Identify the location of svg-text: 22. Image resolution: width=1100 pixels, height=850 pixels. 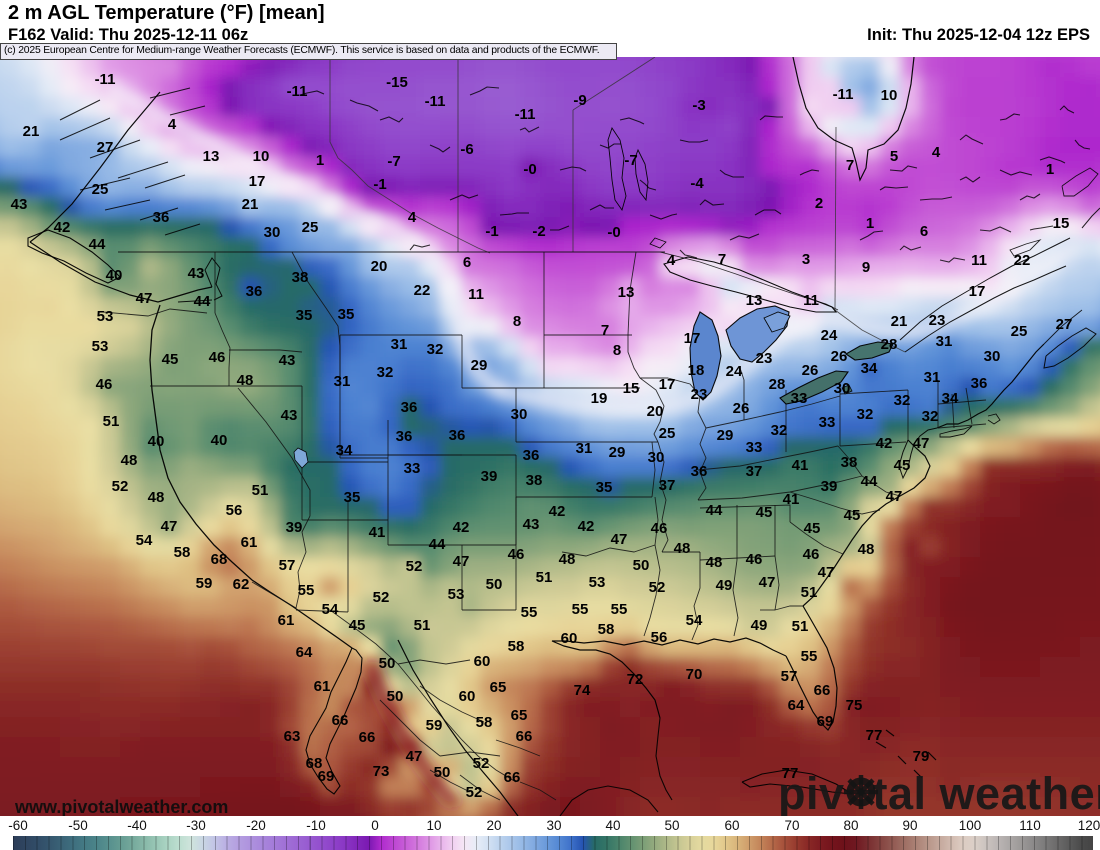
(1022, 260).